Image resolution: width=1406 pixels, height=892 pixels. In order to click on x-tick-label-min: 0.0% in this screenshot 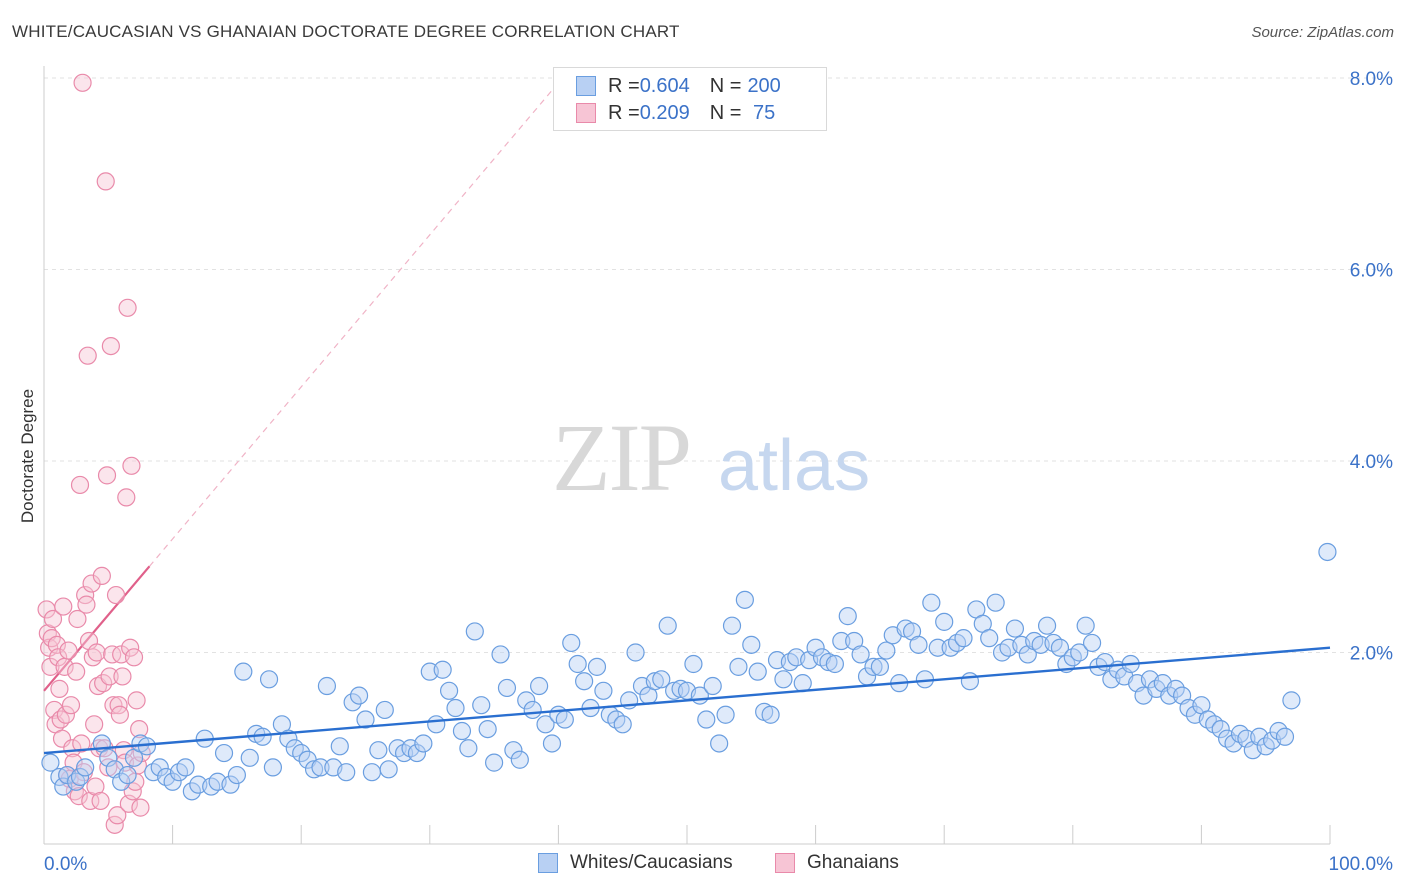, I will do `click(65, 864)`.